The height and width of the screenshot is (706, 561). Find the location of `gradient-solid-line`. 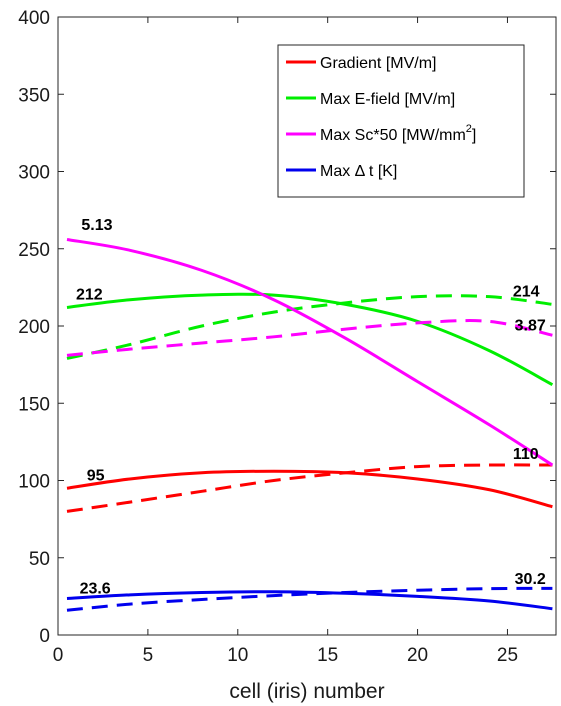

gradient-solid-line is located at coordinates (309, 489).